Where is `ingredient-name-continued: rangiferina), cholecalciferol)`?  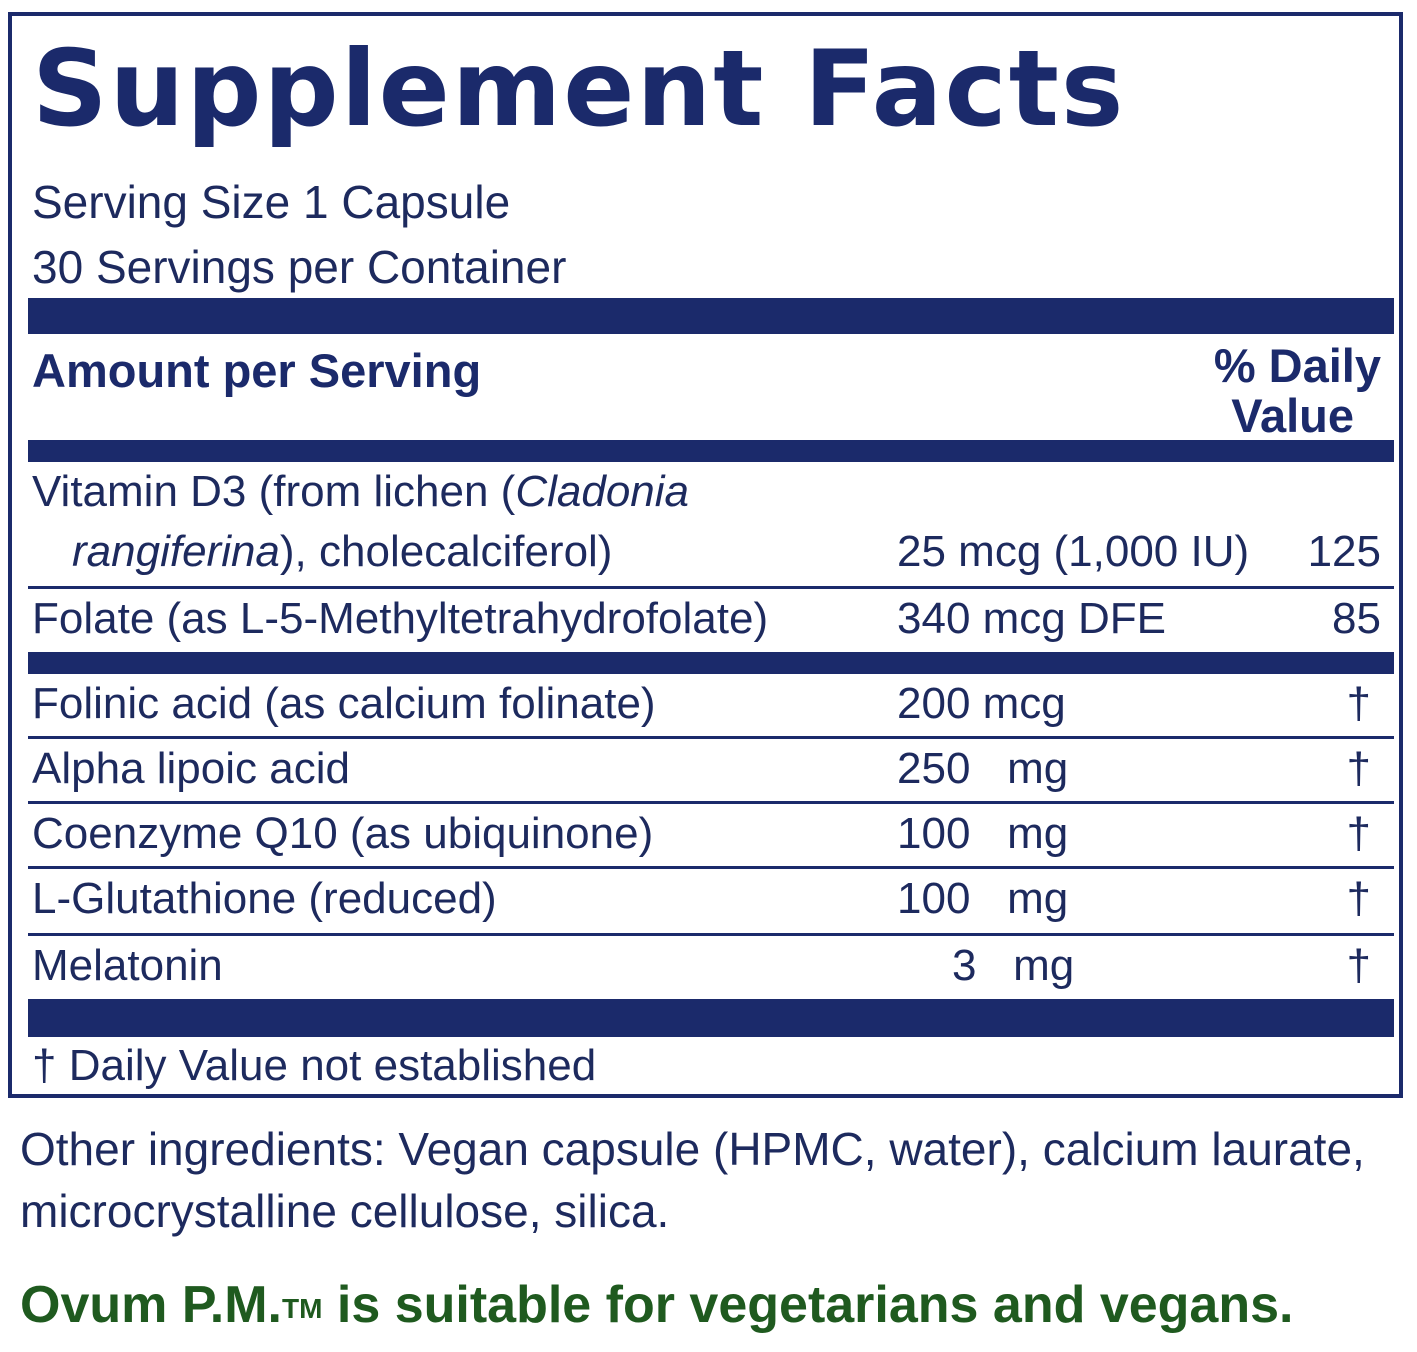 ingredient-name-continued: rangiferina), cholecalciferol) is located at coordinates (342, 552).